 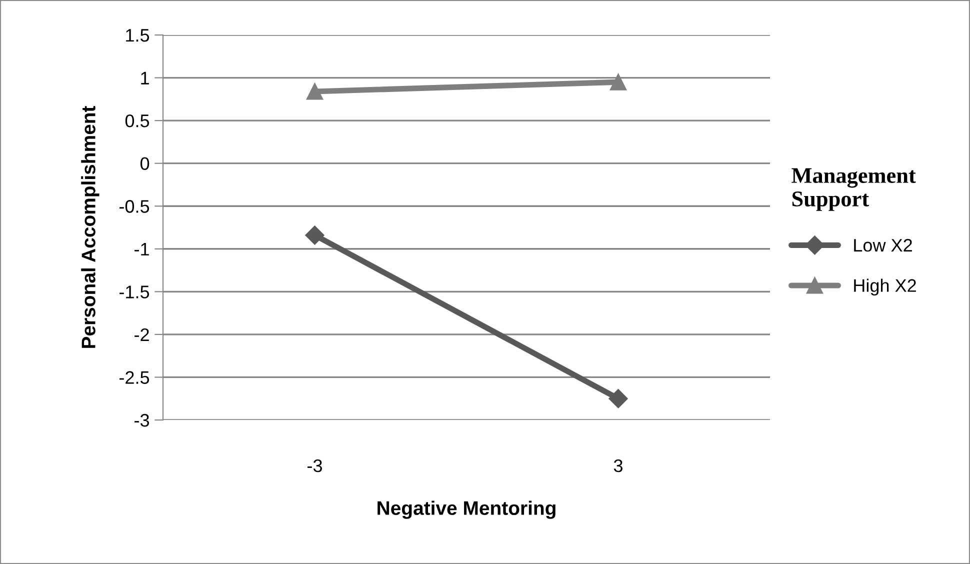 What do you see at coordinates (145, 163) in the screenshot?
I see `y-tick-label: 0` at bounding box center [145, 163].